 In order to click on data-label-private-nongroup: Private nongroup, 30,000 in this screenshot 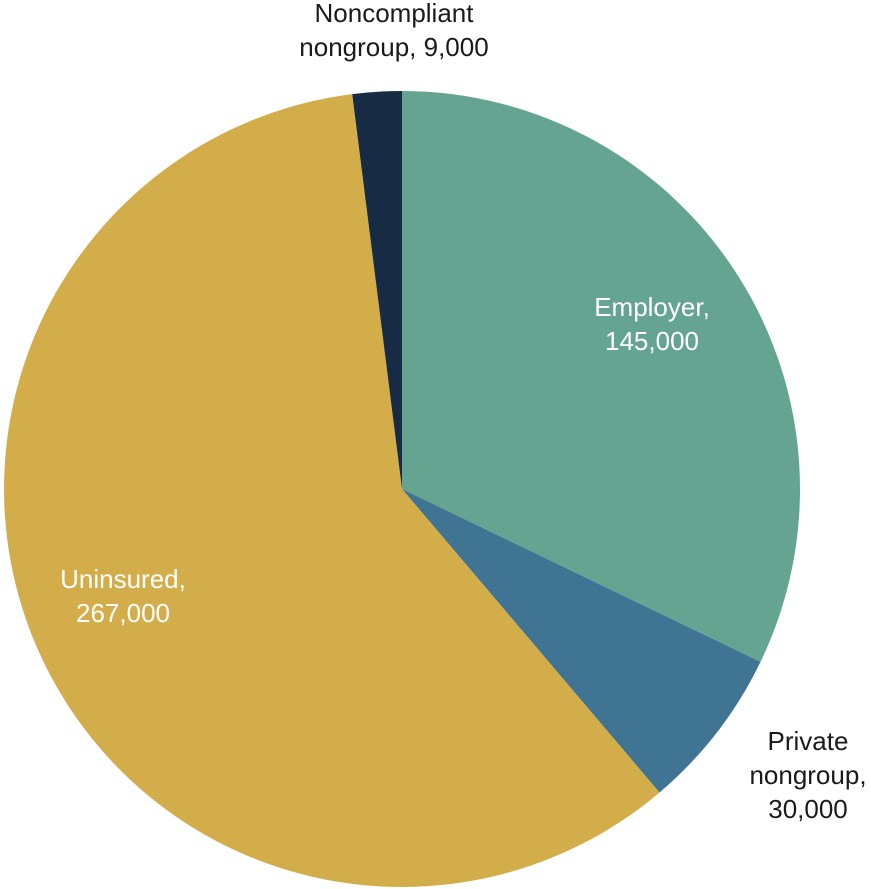, I will do `click(807, 775)`.